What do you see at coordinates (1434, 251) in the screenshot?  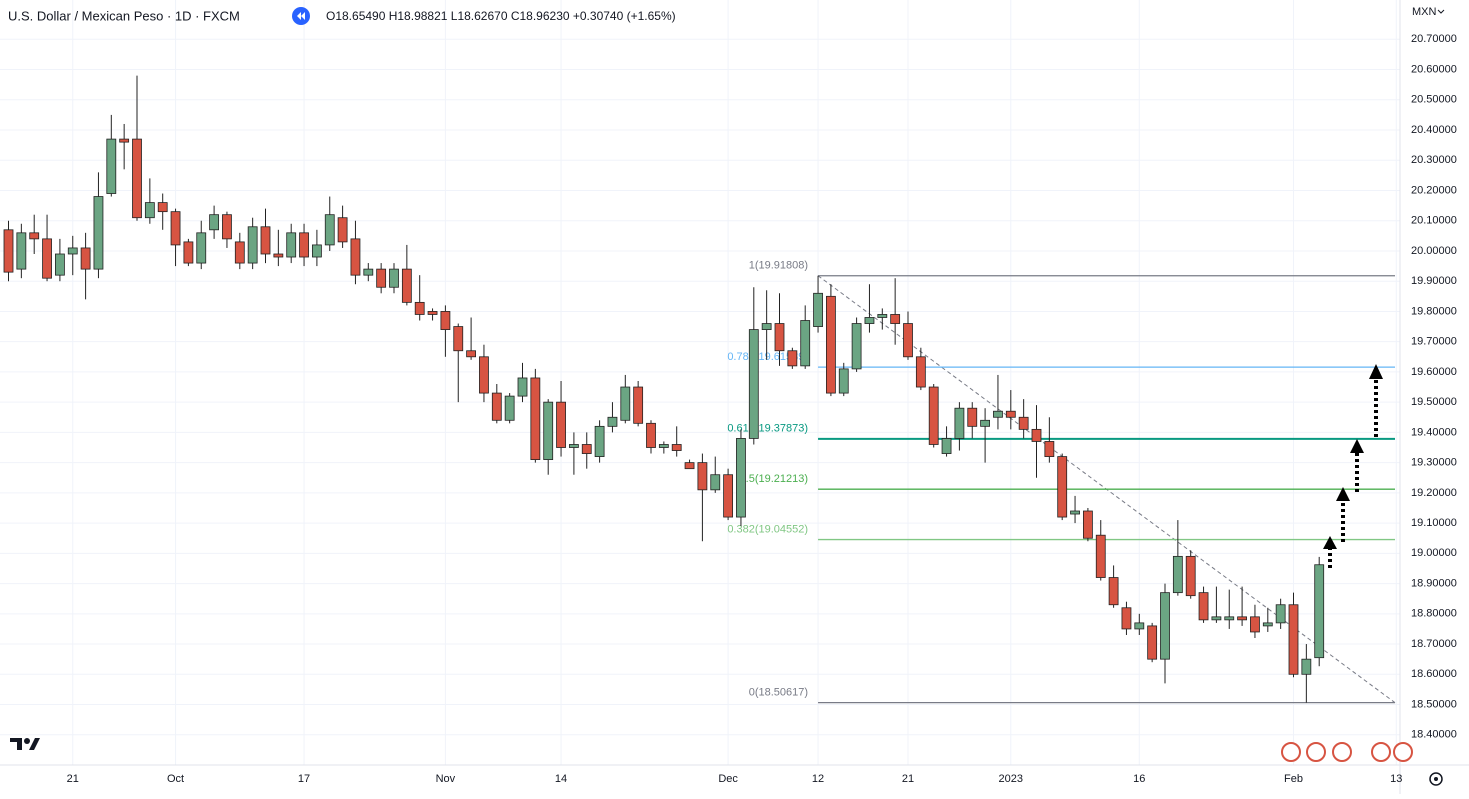 I see `y-tick-label: 20.00000` at bounding box center [1434, 251].